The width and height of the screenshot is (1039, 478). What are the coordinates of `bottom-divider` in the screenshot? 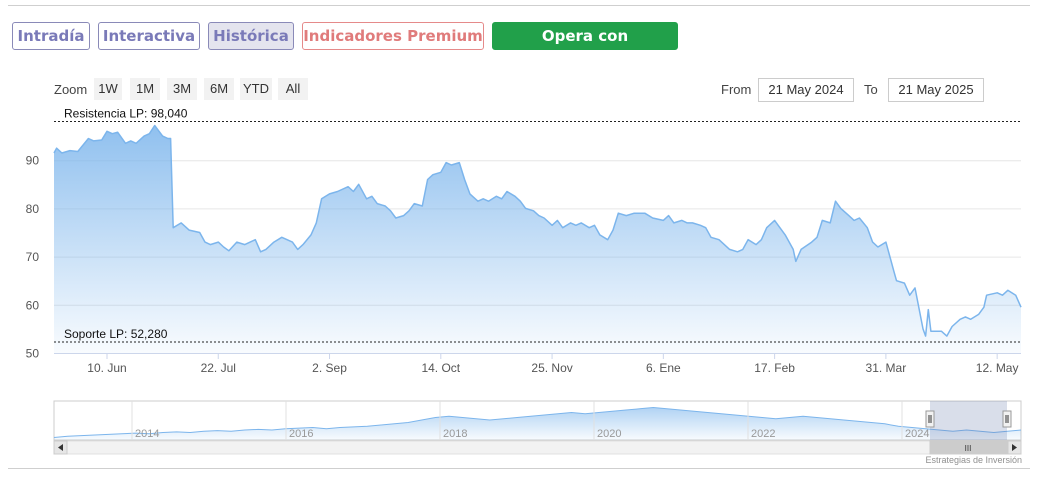 It's located at (519, 468).